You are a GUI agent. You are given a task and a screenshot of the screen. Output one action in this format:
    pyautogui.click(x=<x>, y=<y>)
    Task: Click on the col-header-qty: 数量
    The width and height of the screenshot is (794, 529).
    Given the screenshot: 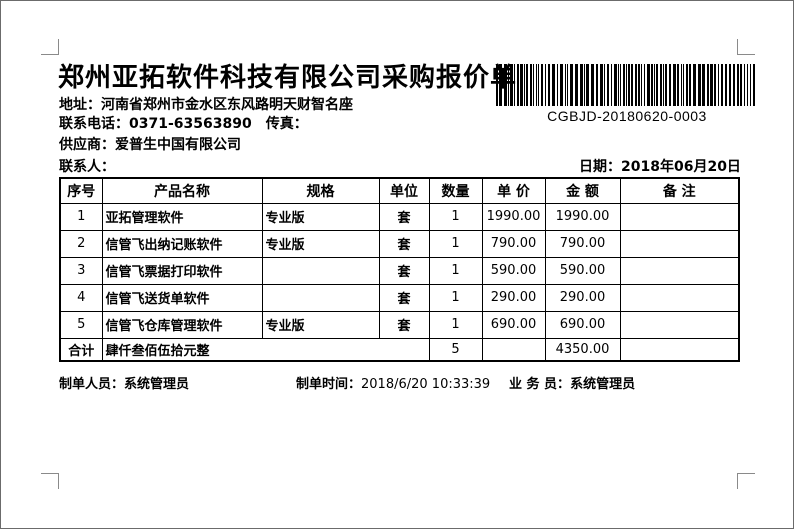 What is the action you would take?
    pyautogui.click(x=455, y=190)
    